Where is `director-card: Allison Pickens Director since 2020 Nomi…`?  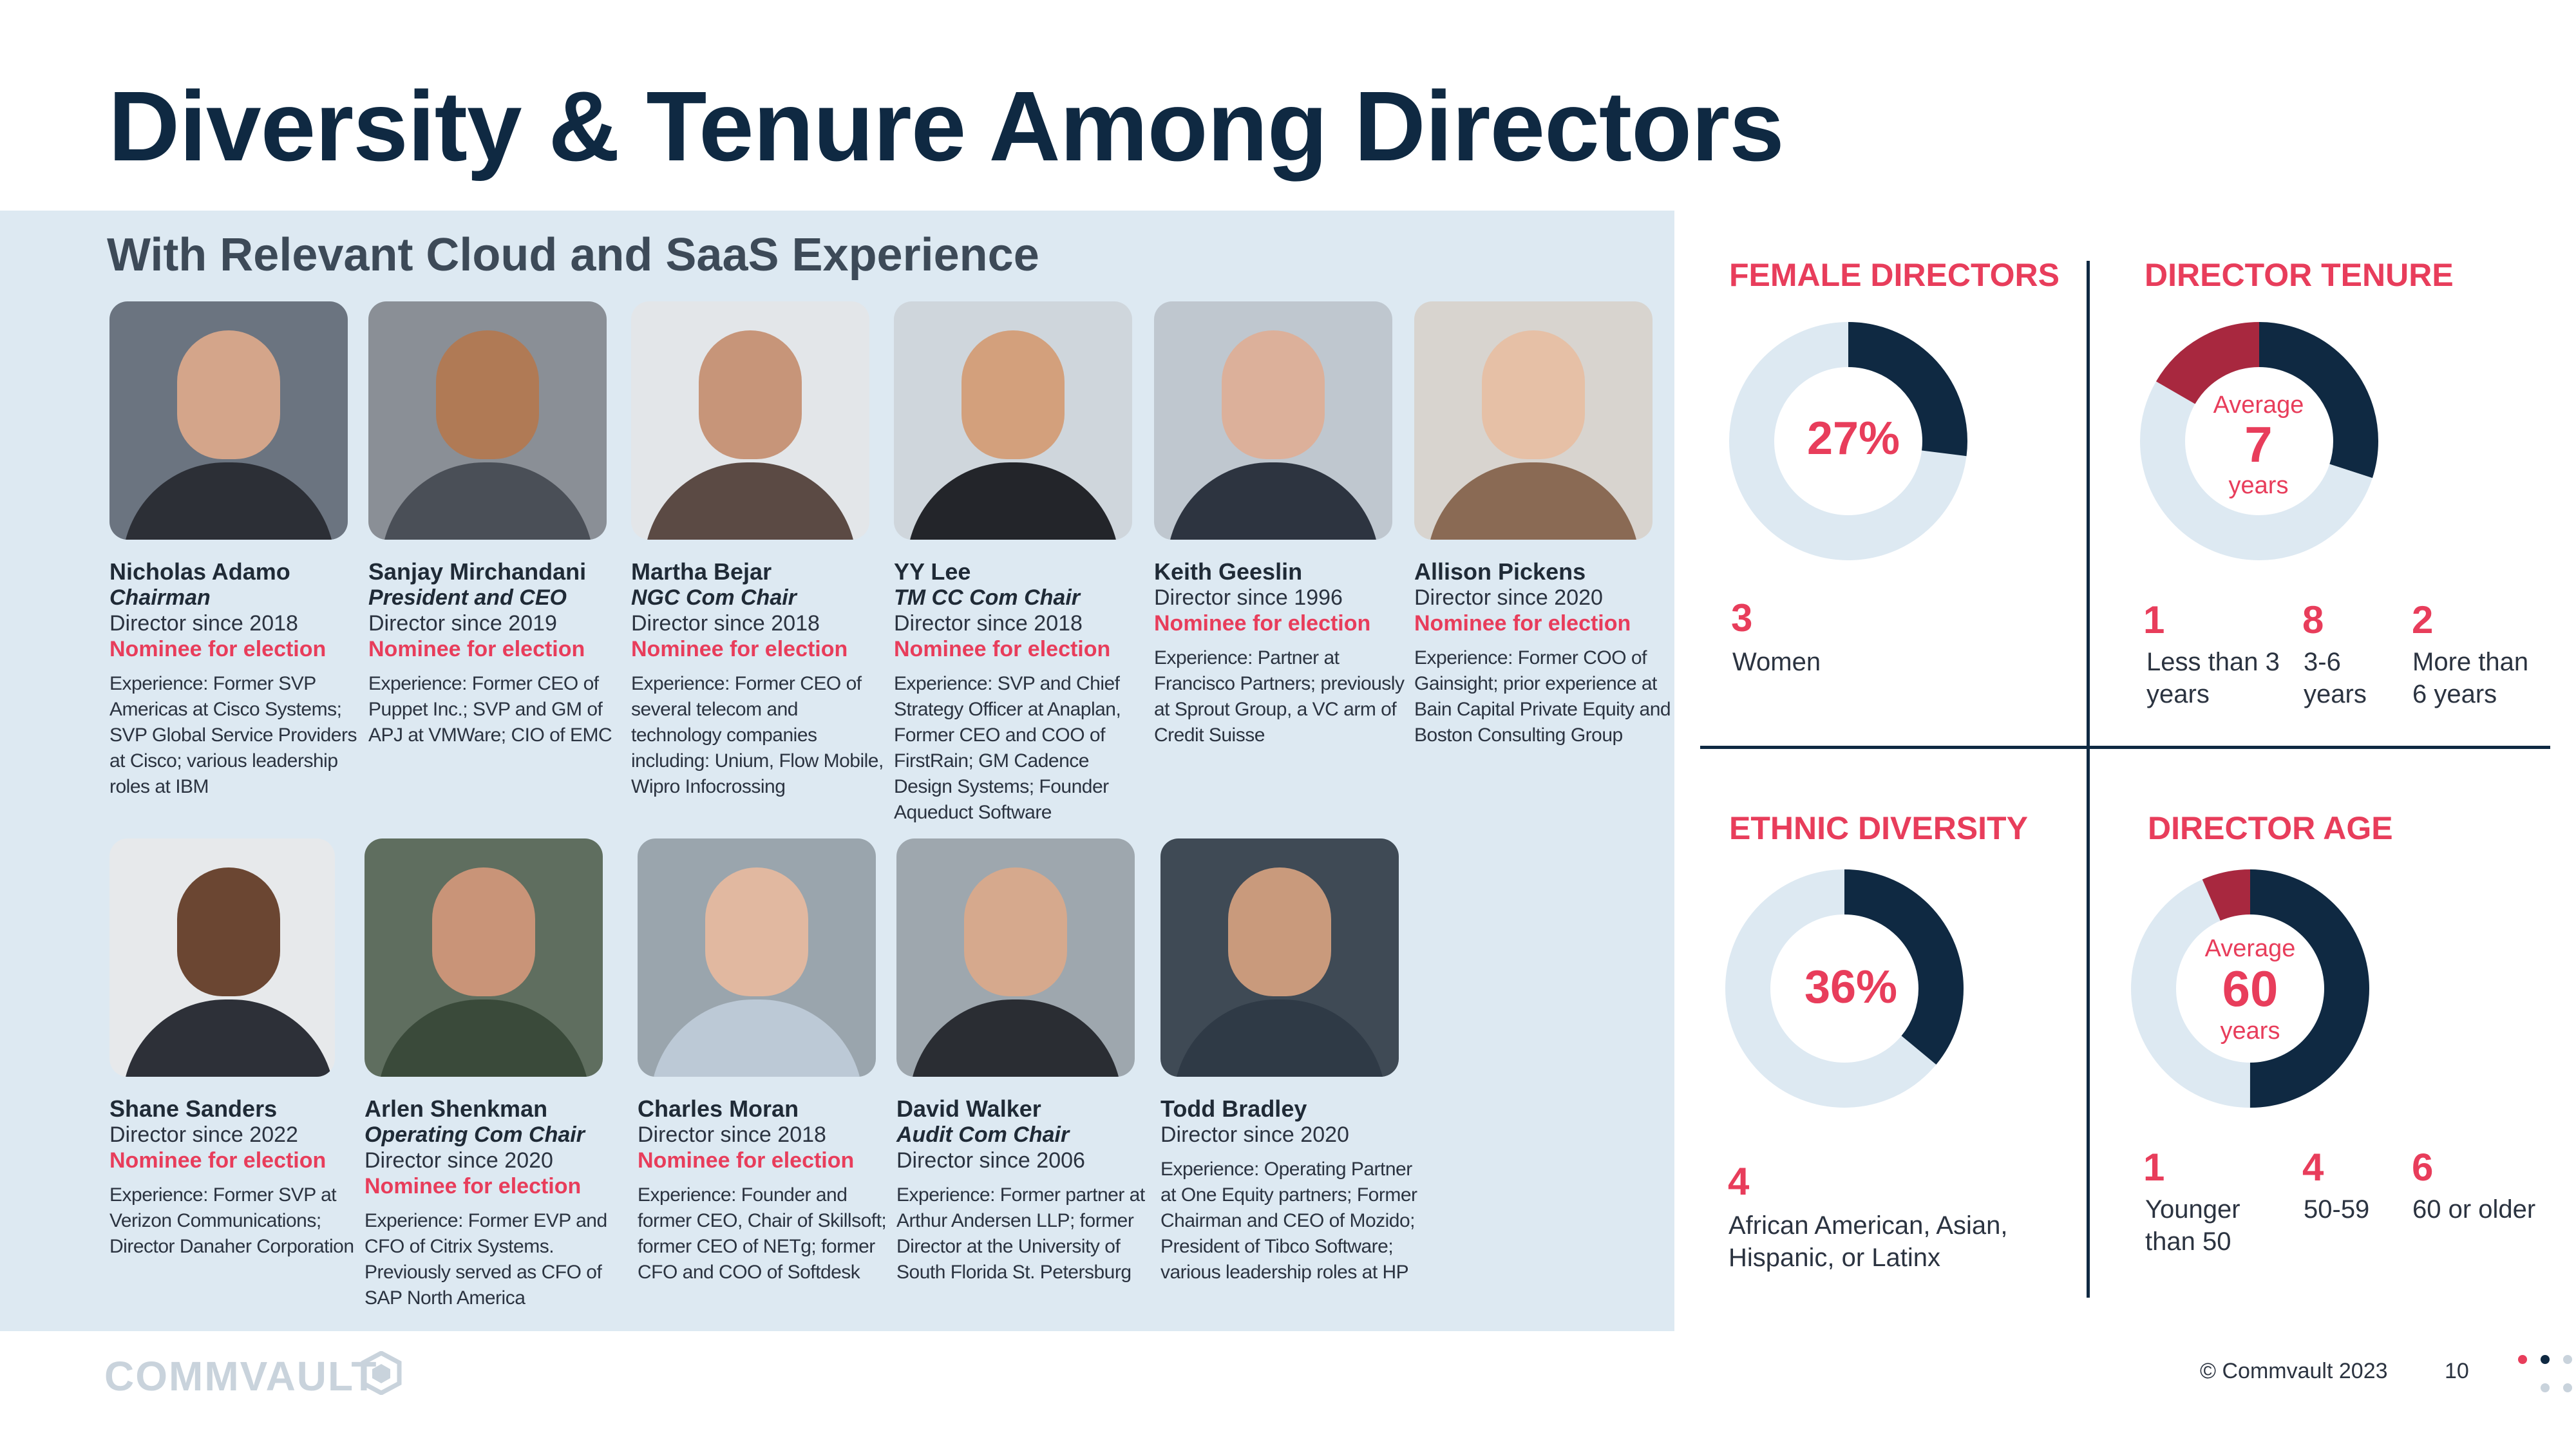 director-card: Allison Pickens Director since 2020 Nomi… is located at coordinates (1543, 524).